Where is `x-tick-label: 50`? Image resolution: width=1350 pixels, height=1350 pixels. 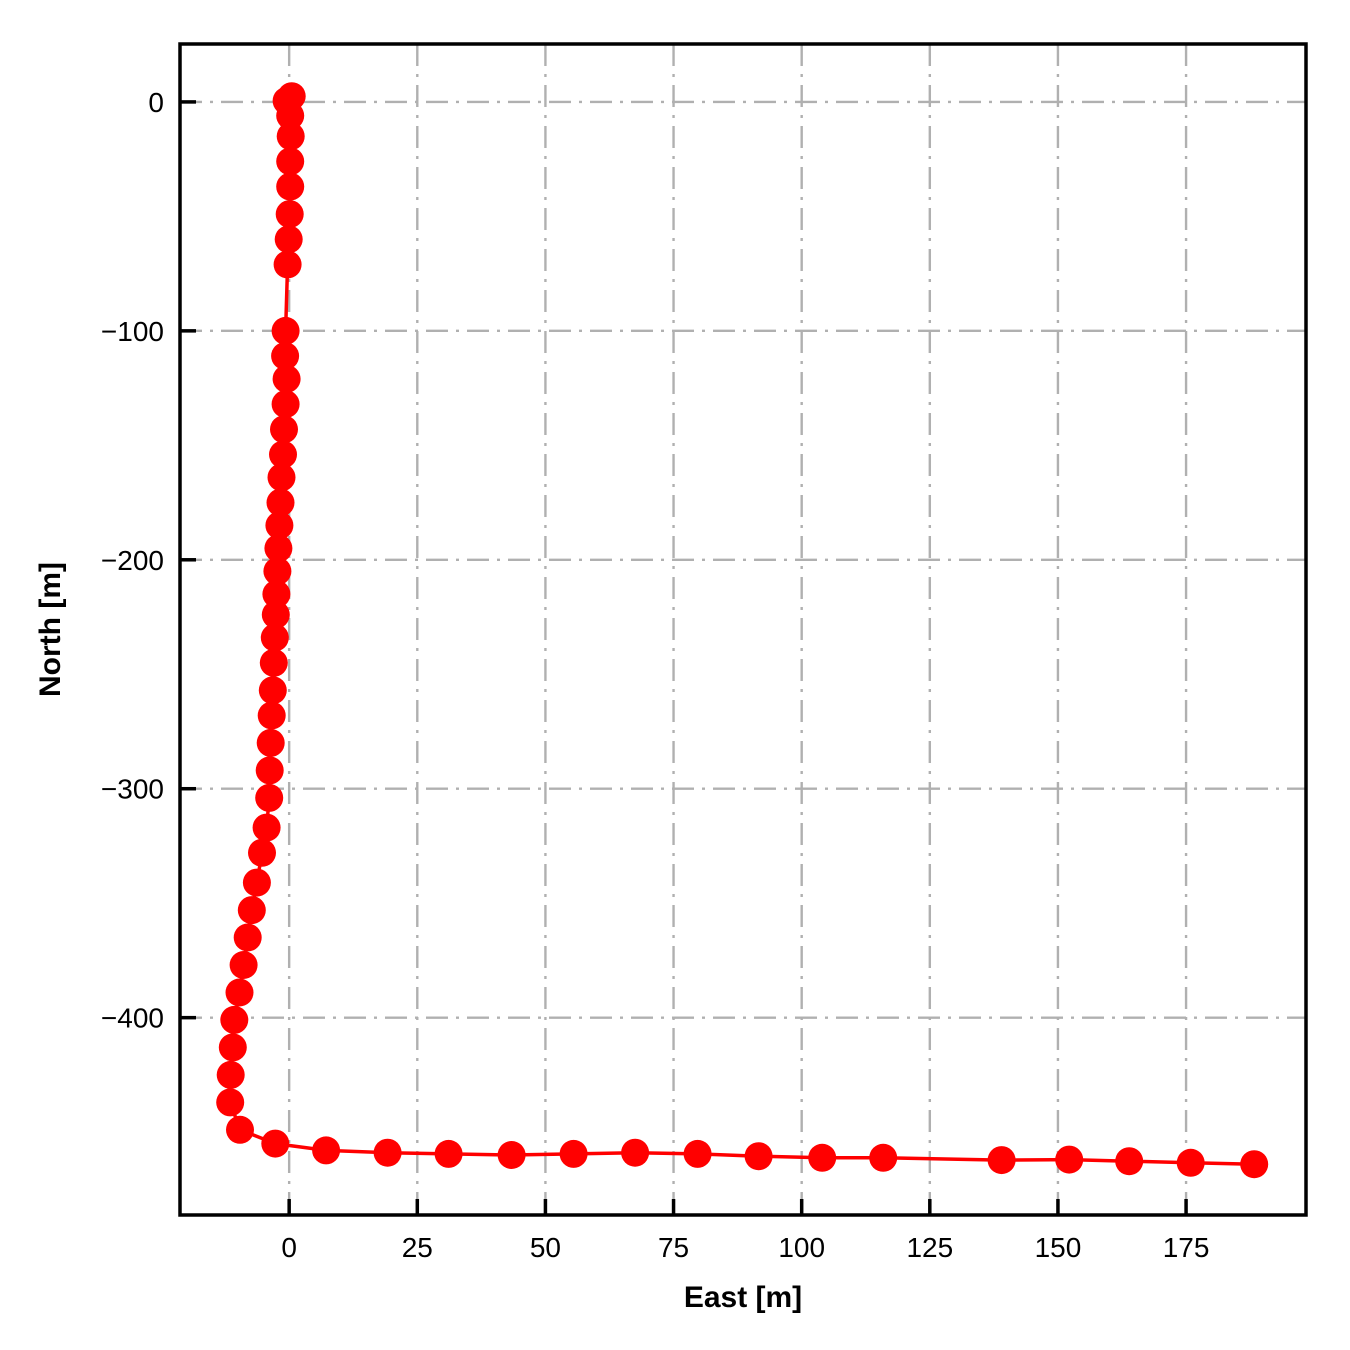 x-tick-label: 50 is located at coordinates (545, 1247).